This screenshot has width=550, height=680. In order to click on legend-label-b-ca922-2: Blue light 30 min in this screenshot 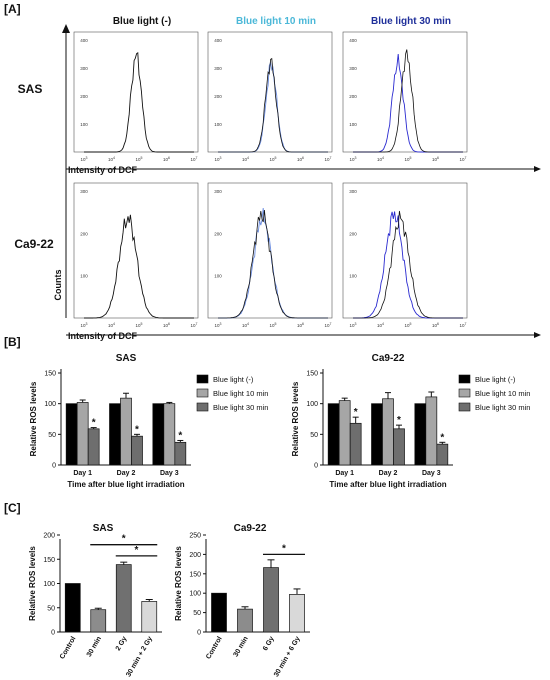, I will do `click(502, 407)`.